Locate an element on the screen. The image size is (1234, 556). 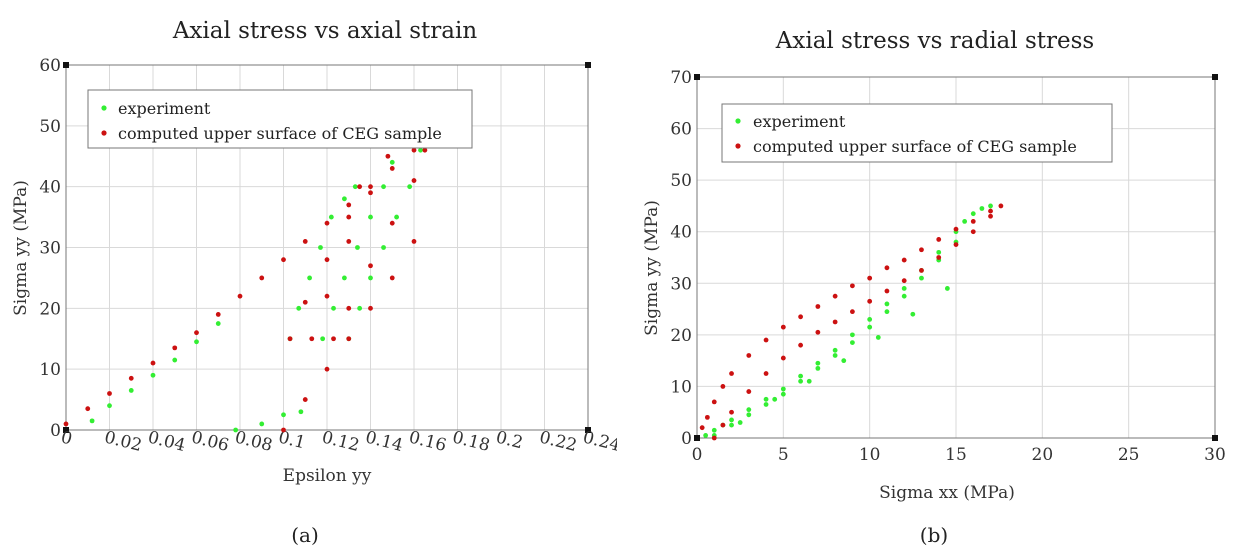
y-tick-label: 40 is located at coordinates (50, 188).